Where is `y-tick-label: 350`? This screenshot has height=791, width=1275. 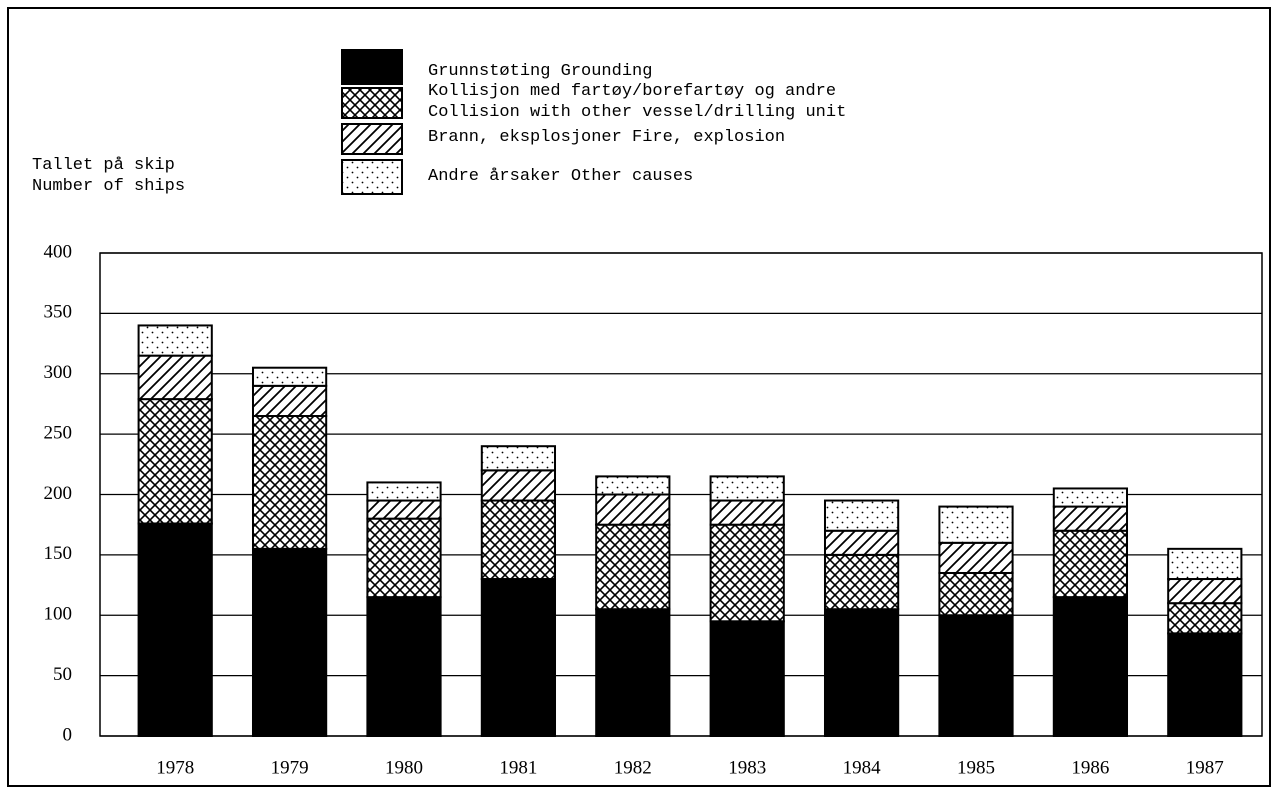
y-tick-label: 350 is located at coordinates (58, 312).